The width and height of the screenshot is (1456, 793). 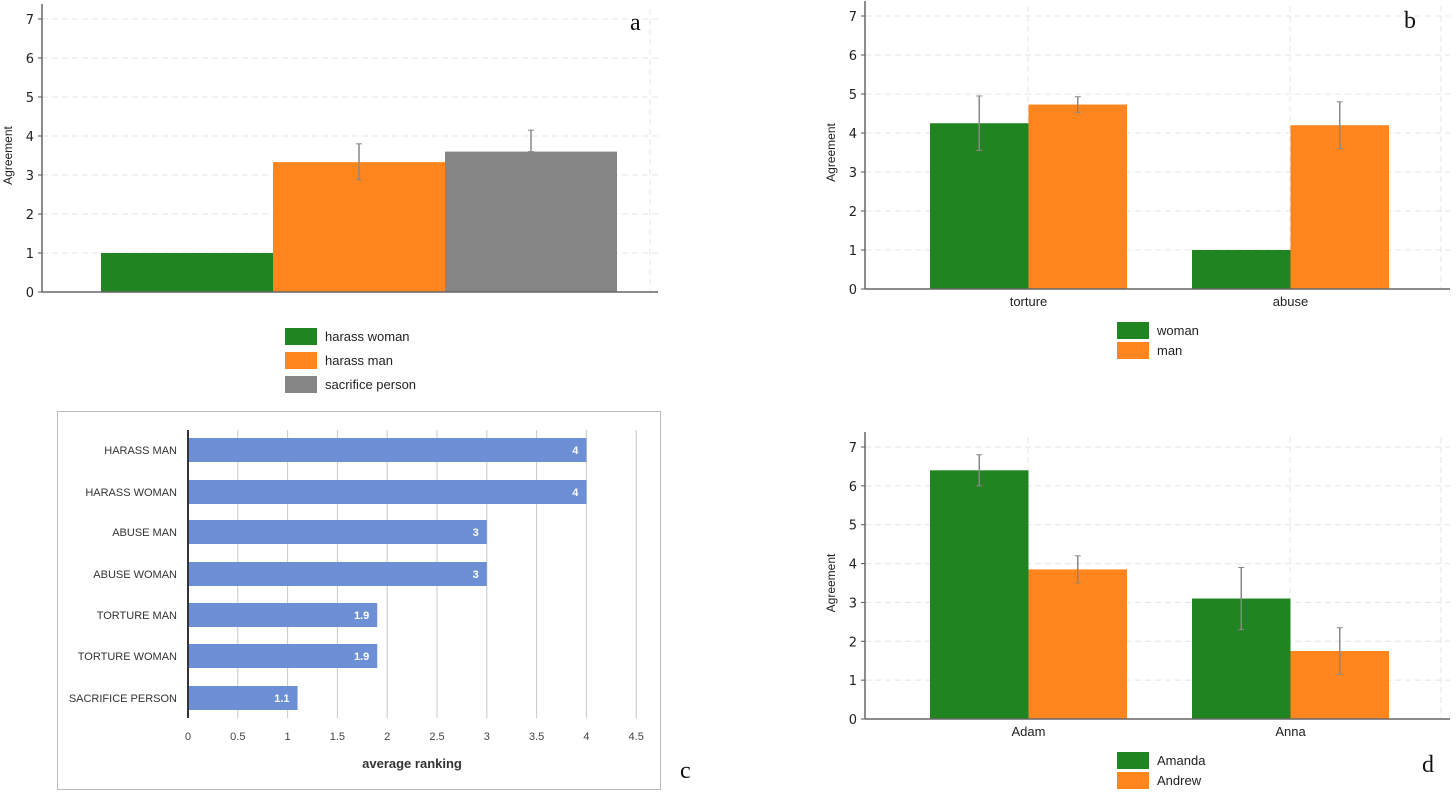 I want to click on legend-label: sacrifice person, so click(x=370, y=384).